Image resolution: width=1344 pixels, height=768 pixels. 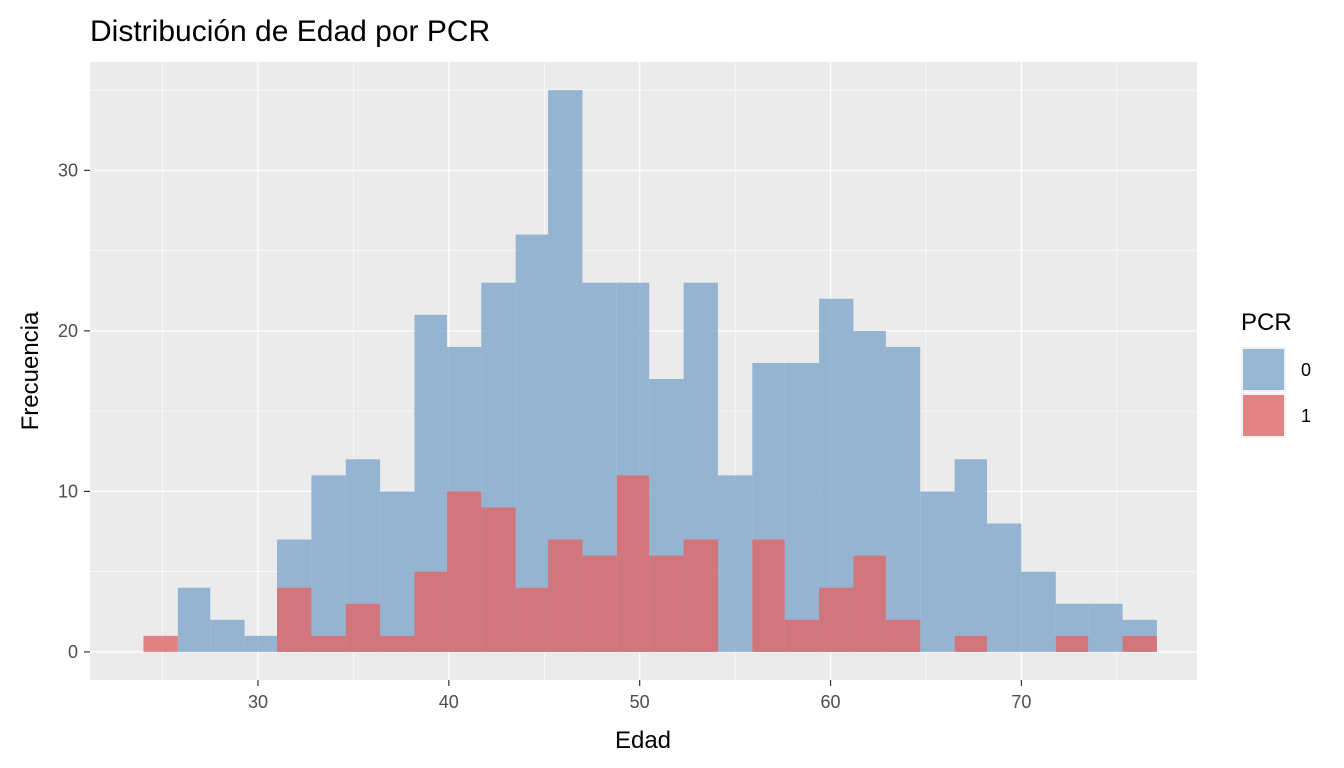 I want to click on y-axis-title: Frecuencia, so click(x=30, y=370).